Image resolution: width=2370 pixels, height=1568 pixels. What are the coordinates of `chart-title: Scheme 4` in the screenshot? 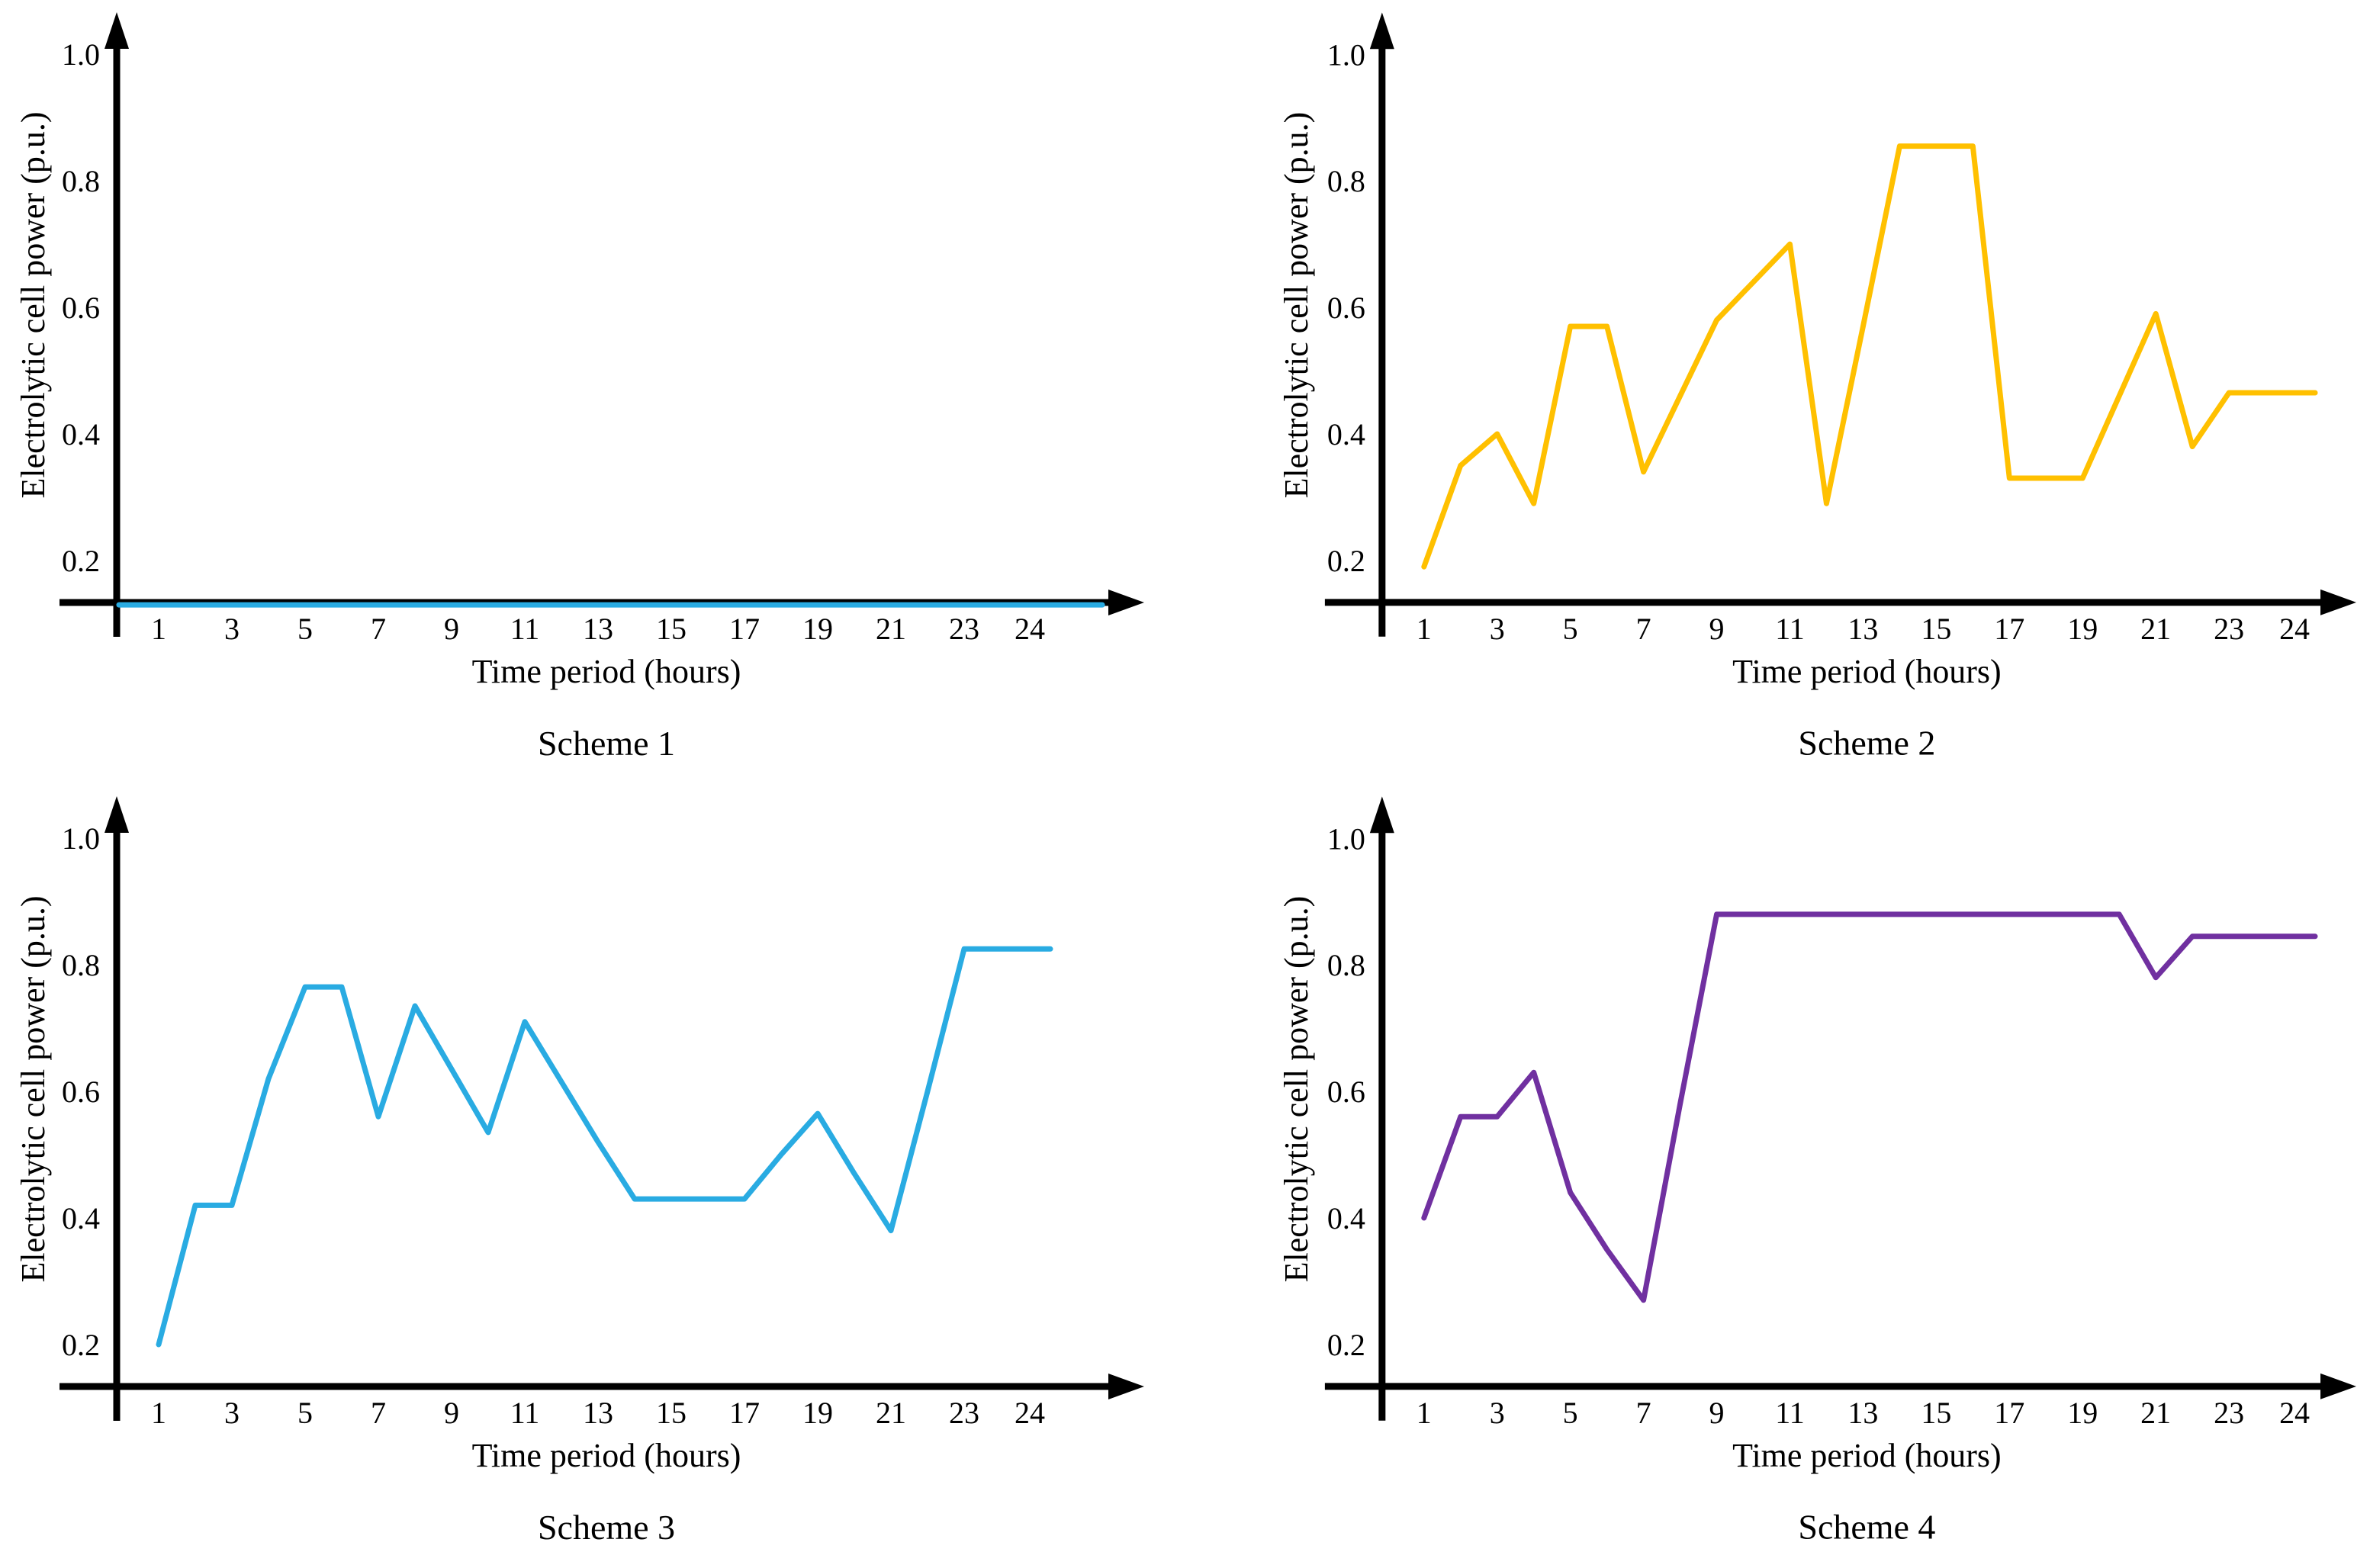 It's located at (1866, 1527).